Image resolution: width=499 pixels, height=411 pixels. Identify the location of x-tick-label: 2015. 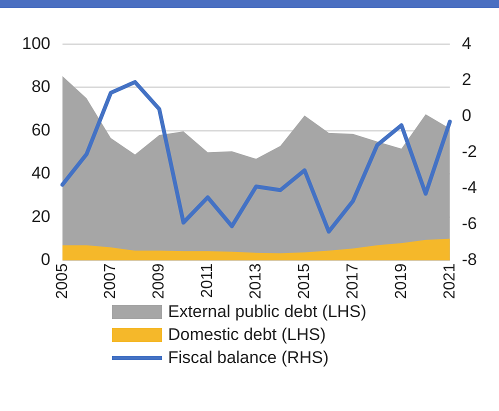
(304, 281).